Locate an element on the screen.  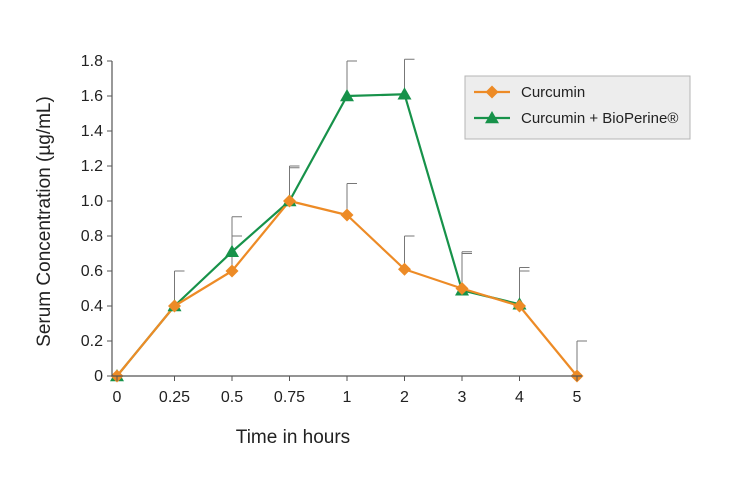
x-tick-label: 3 is located at coordinates (462, 397).